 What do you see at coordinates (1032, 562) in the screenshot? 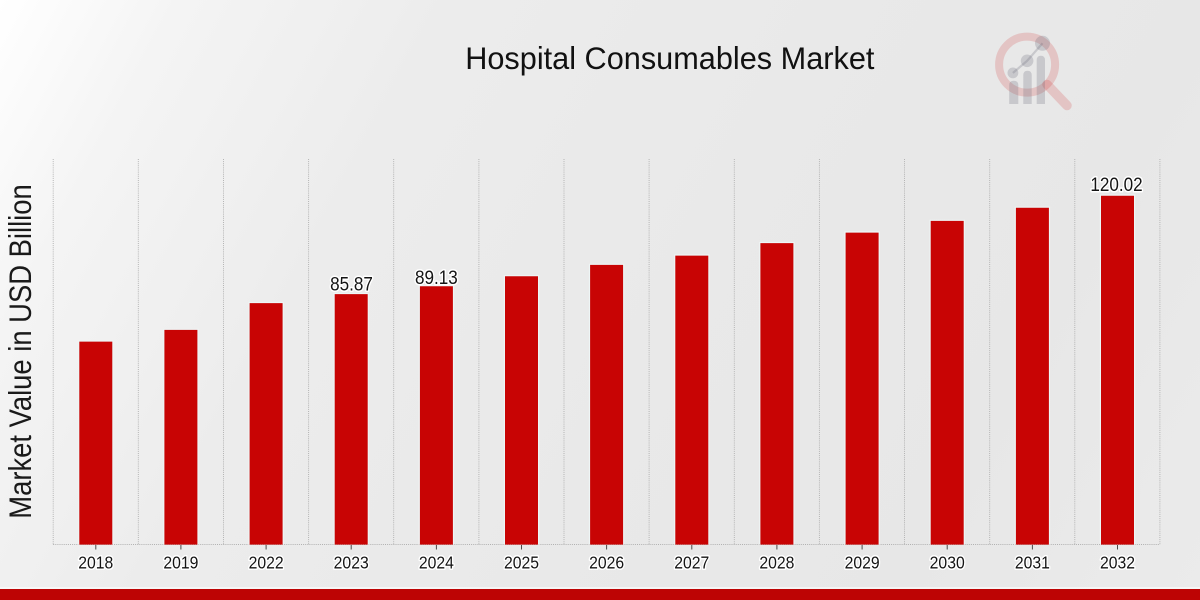
I see `svg-text: 2031` at bounding box center [1032, 562].